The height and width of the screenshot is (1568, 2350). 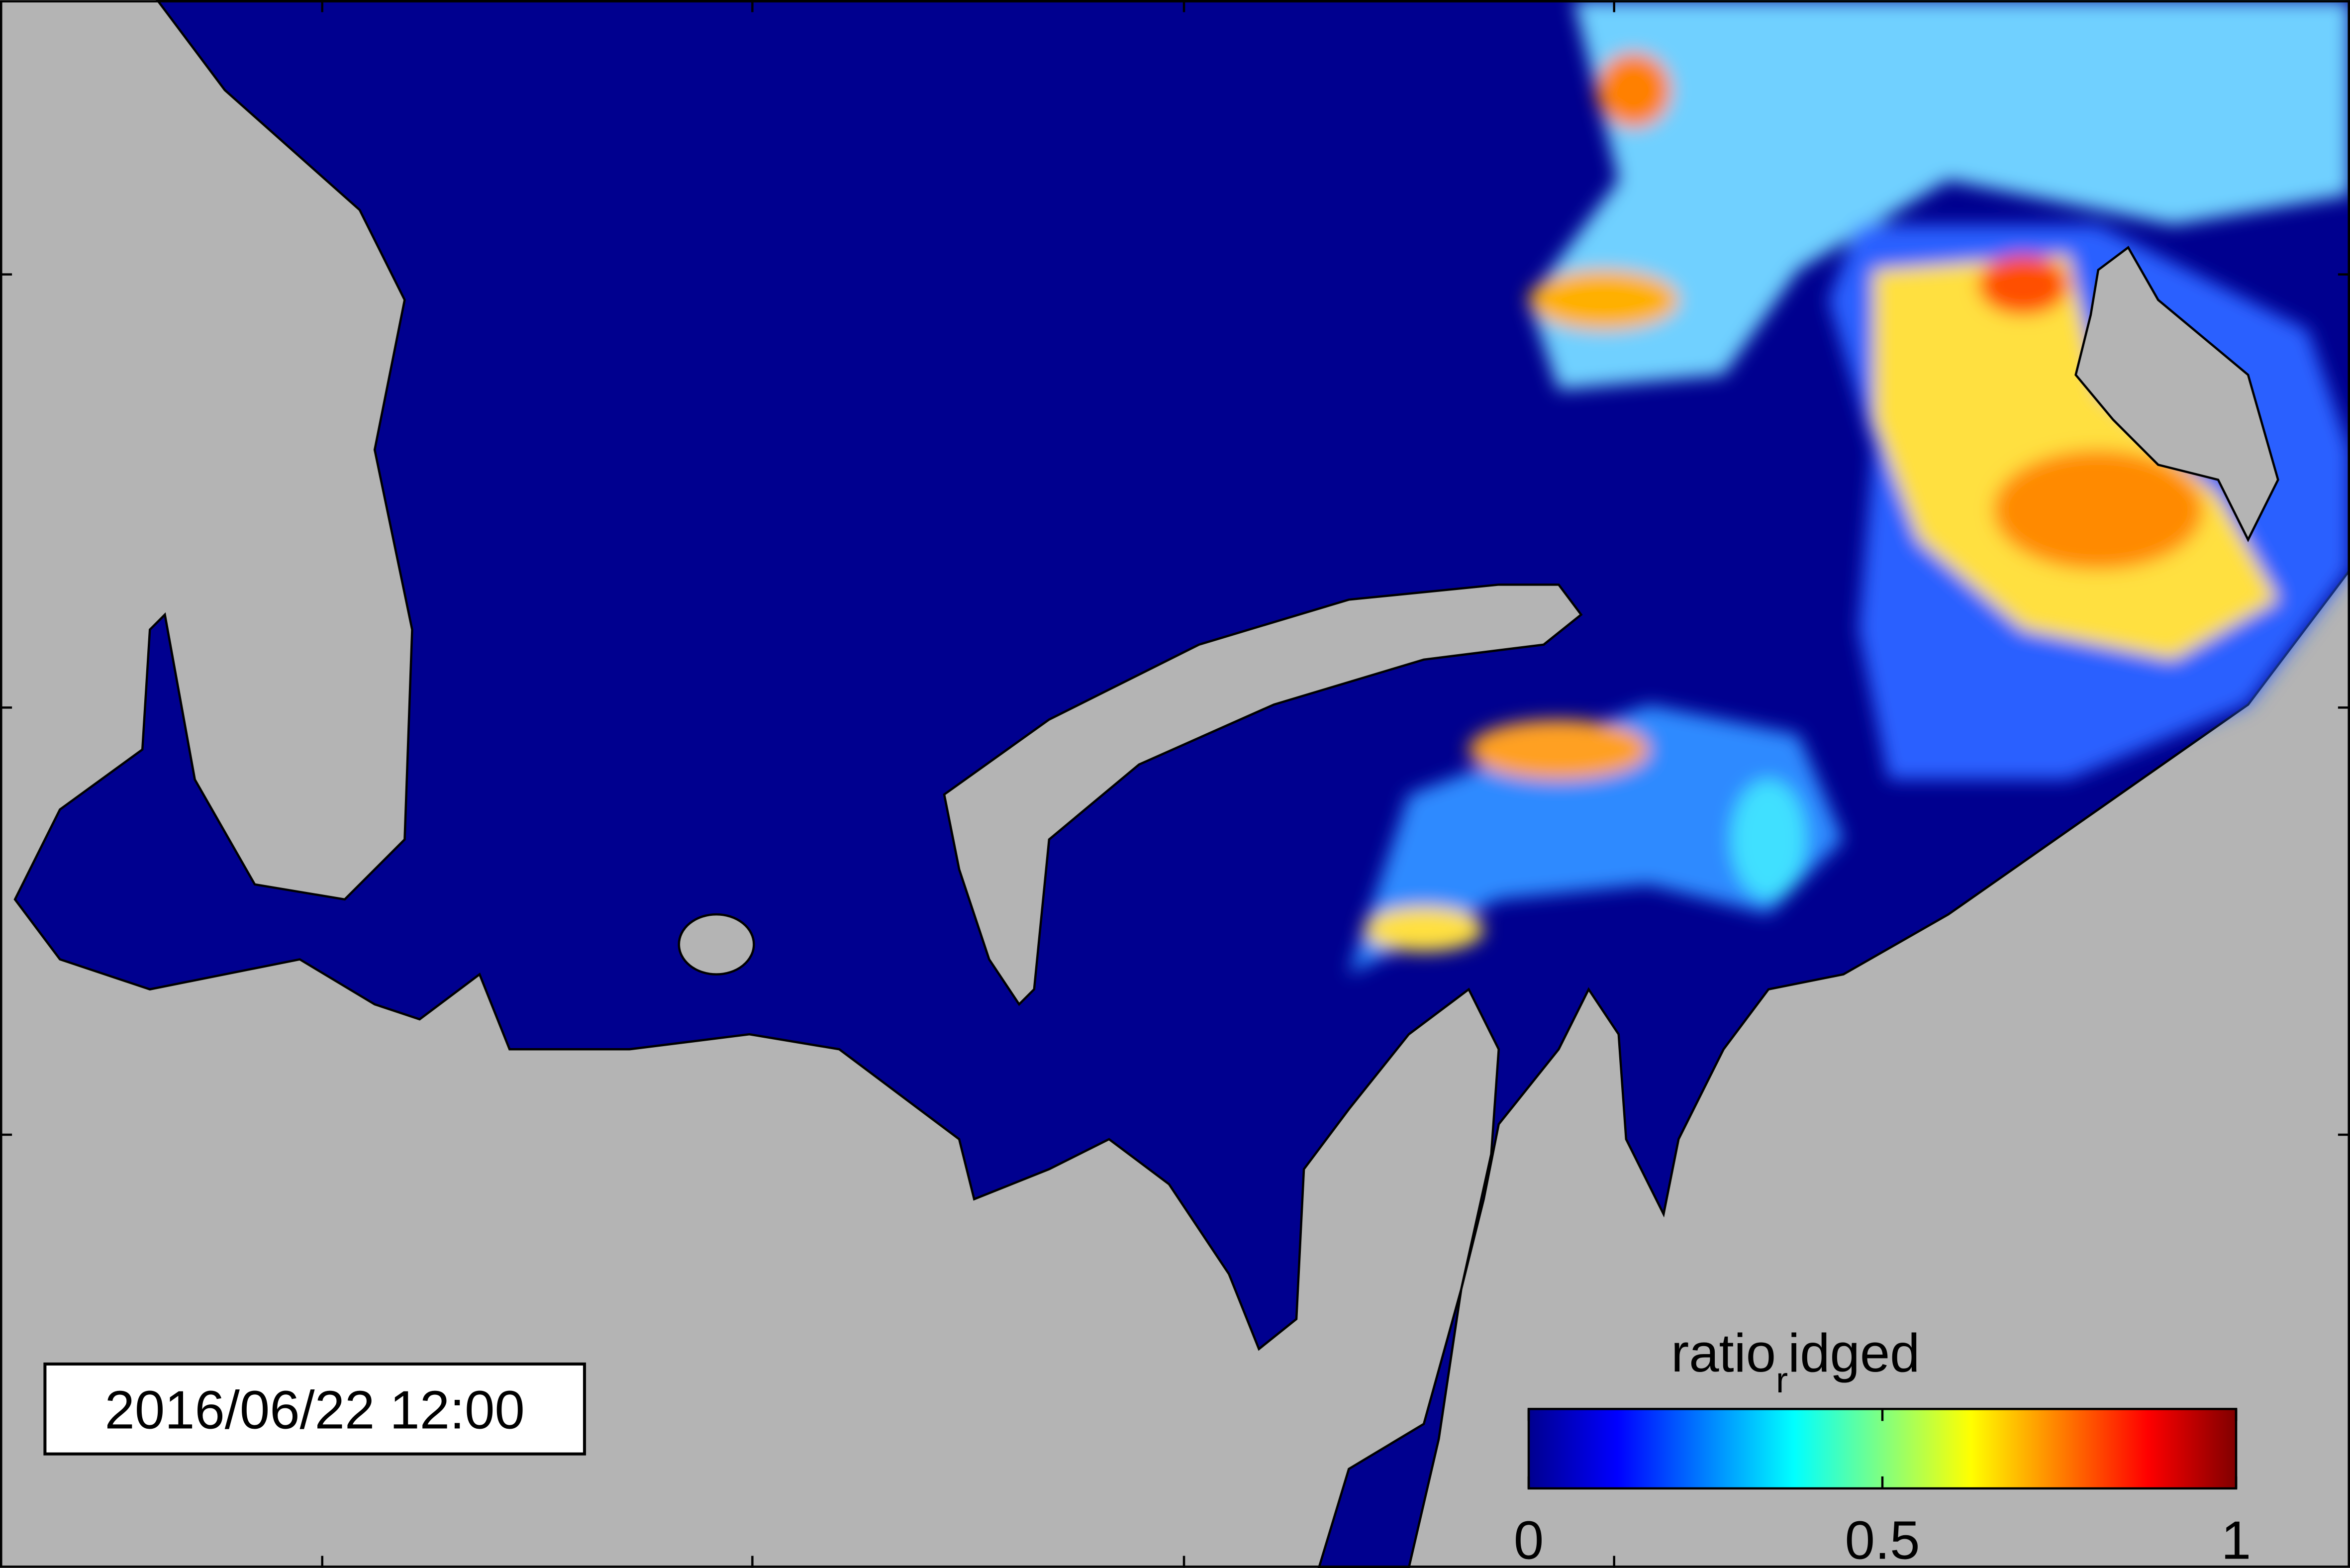 I want to click on colorbar-tick-label: 1, so click(x=2236, y=1539).